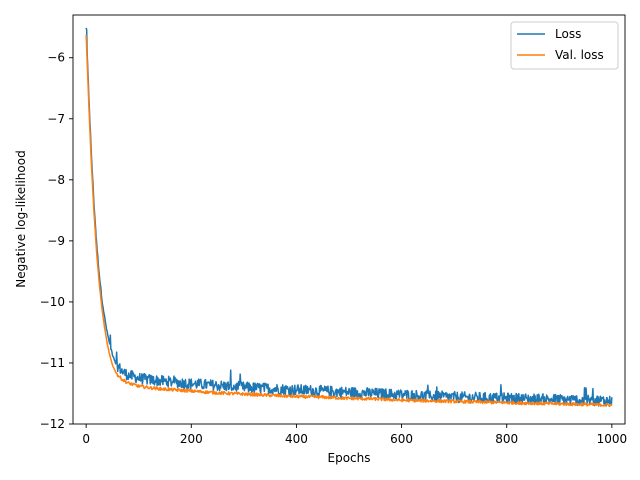 This screenshot has width=640, height=480. Describe the element at coordinates (296, 439) in the screenshot. I see `x-tick-label: 400` at that location.